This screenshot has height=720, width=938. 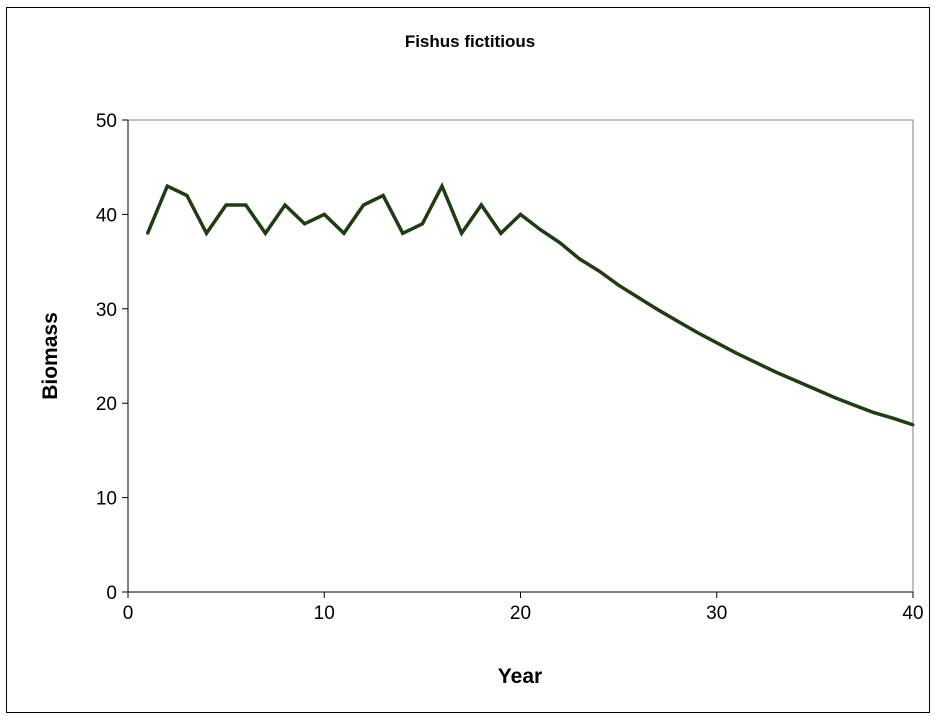 What do you see at coordinates (128, 613) in the screenshot?
I see `x-tick-label: 0` at bounding box center [128, 613].